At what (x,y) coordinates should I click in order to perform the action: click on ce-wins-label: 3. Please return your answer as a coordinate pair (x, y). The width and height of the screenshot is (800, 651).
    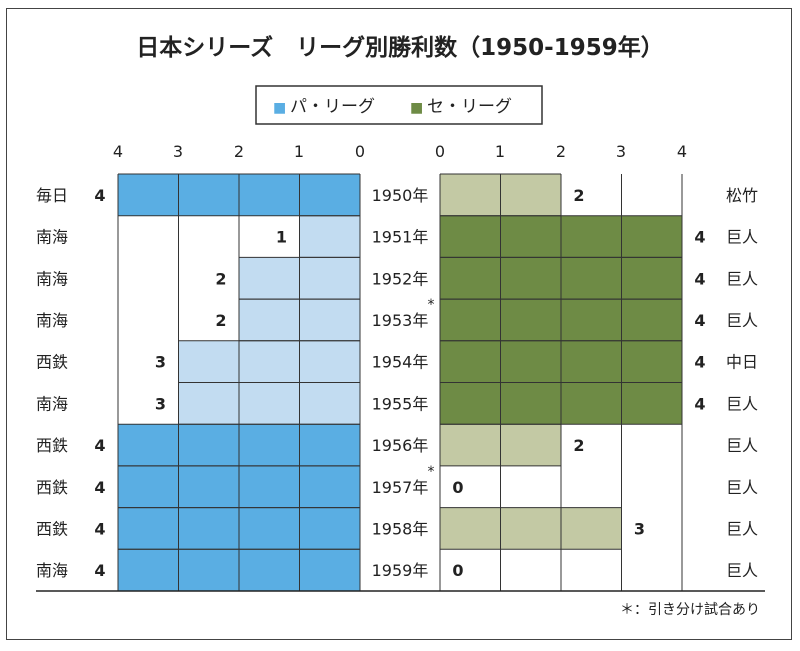
    Looking at the image, I should click on (639, 528).